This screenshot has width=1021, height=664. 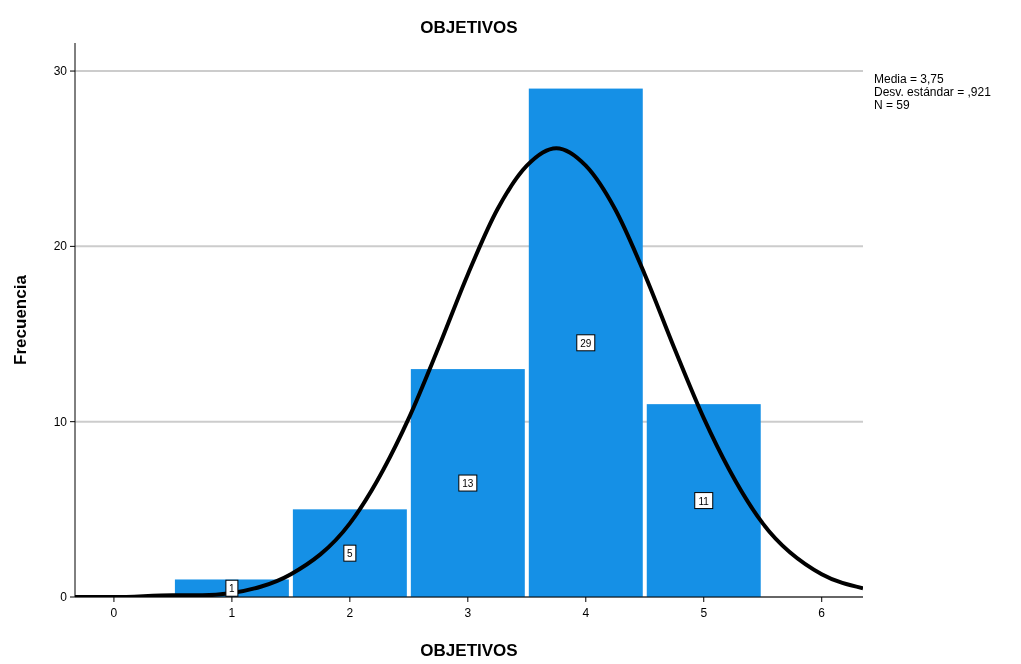 I want to click on x-tick-label: 3, so click(x=468, y=613).